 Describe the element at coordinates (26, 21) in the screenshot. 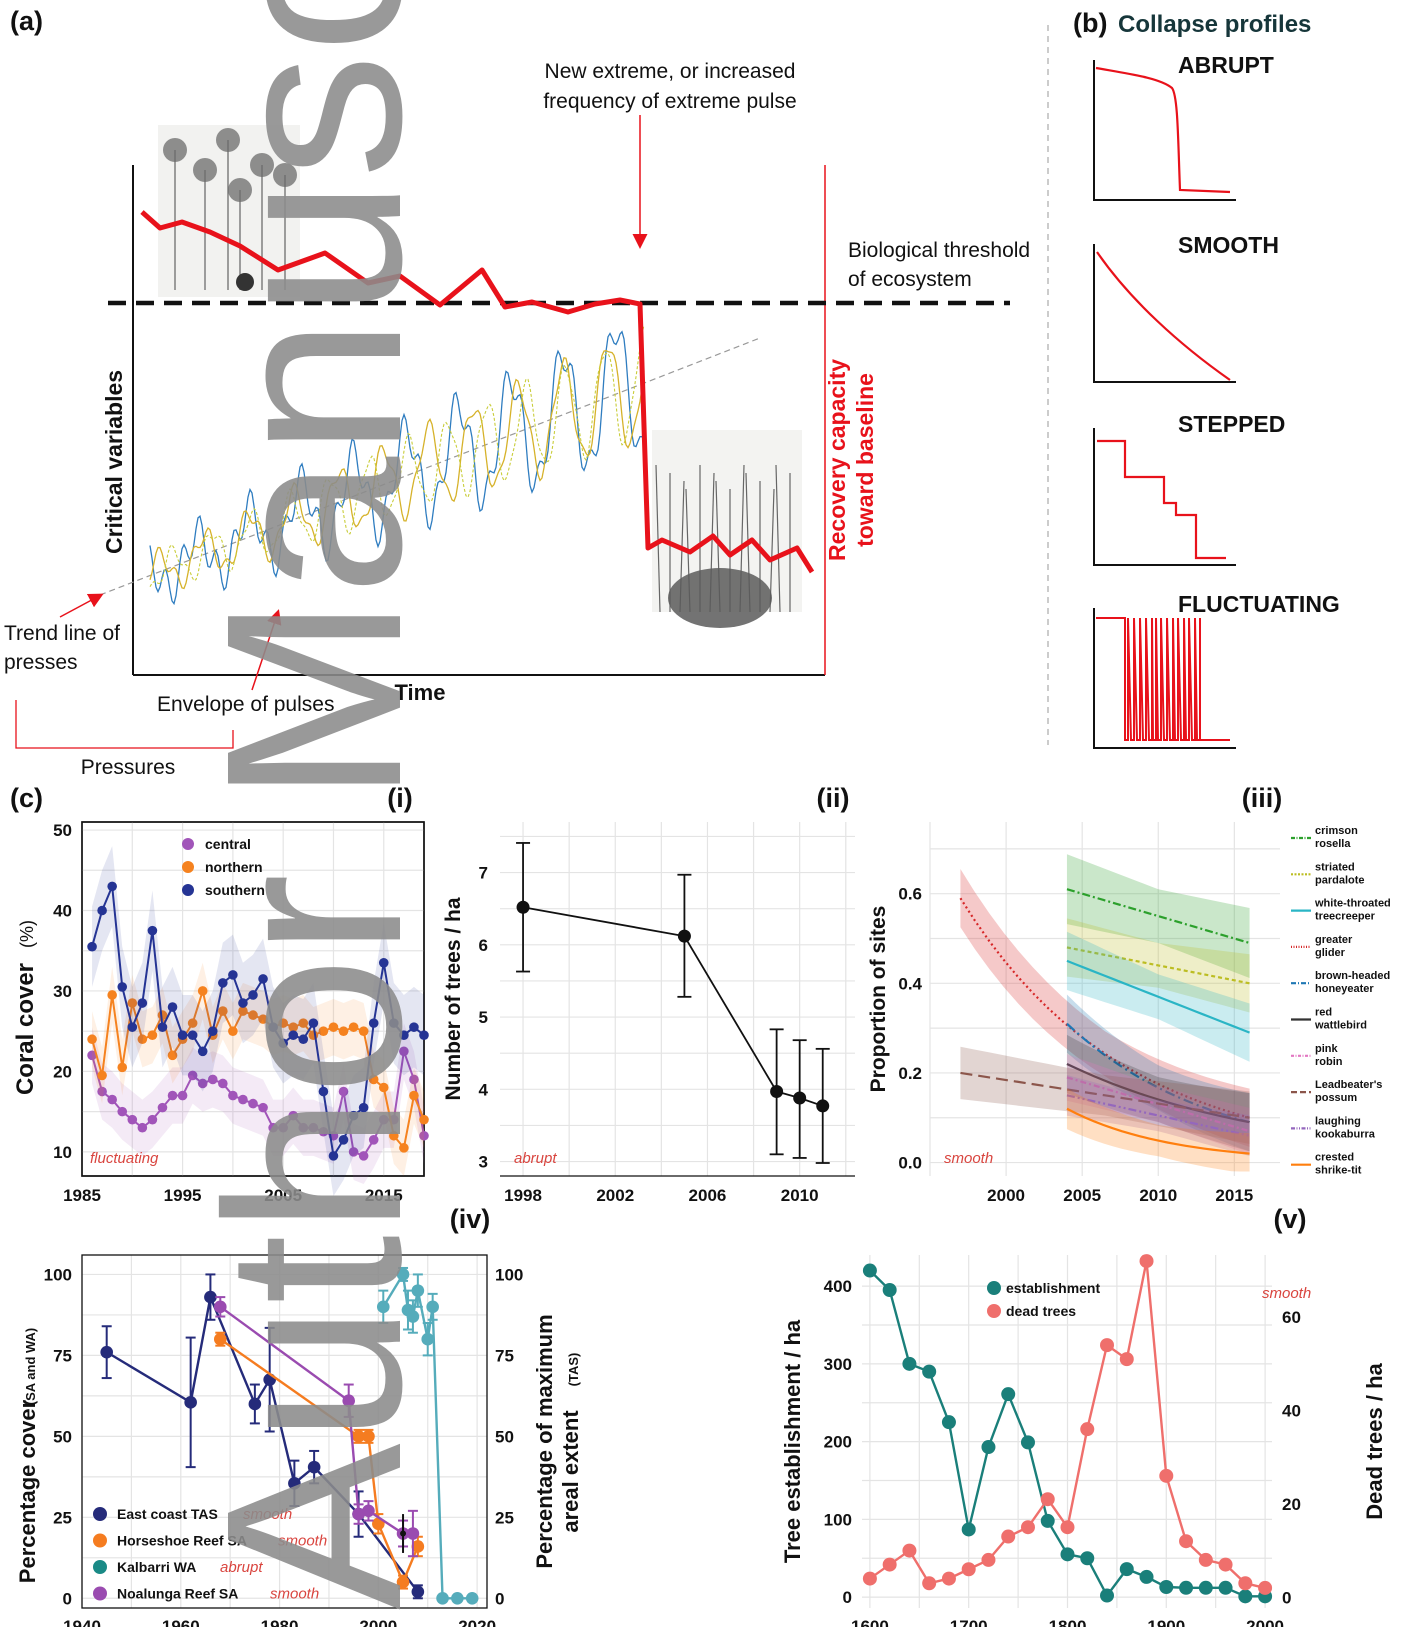

I see `panel-a-label: (a)` at that location.